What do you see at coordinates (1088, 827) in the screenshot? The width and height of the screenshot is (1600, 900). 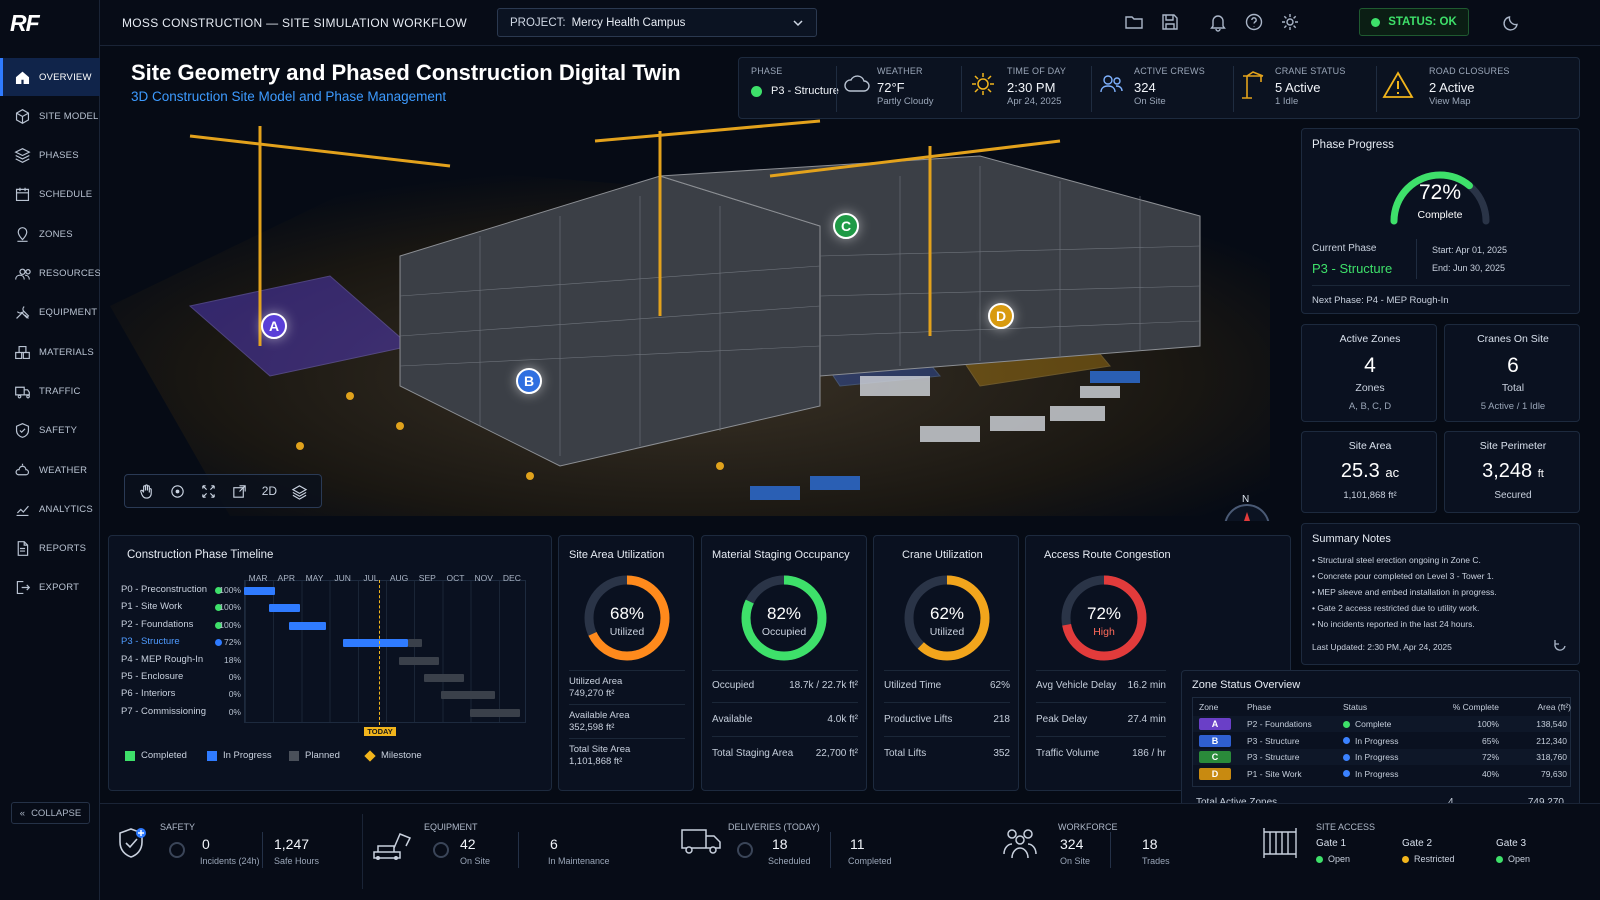 I see `bottom-title: WORKFORCE` at bounding box center [1088, 827].